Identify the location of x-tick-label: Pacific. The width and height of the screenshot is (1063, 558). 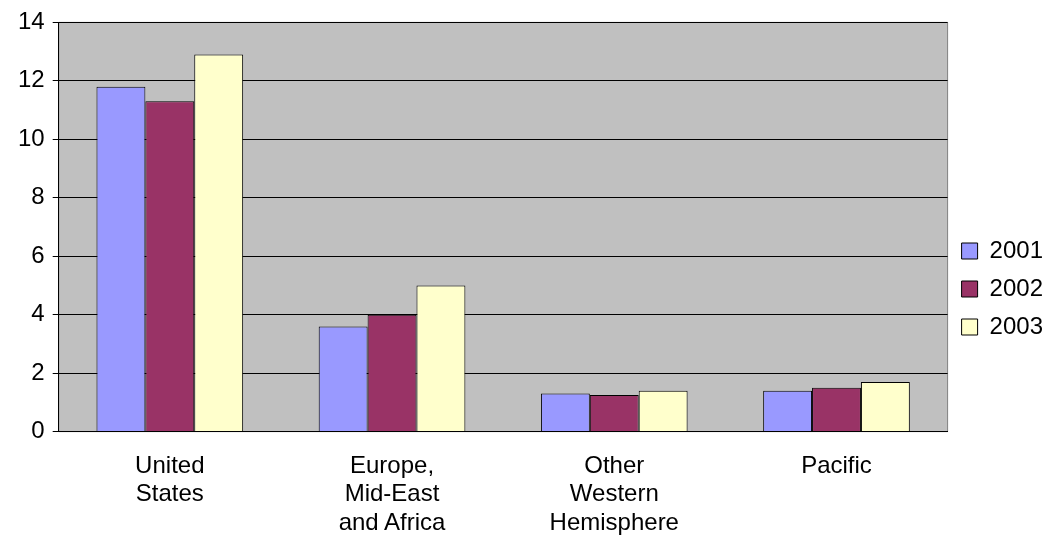
(836, 464).